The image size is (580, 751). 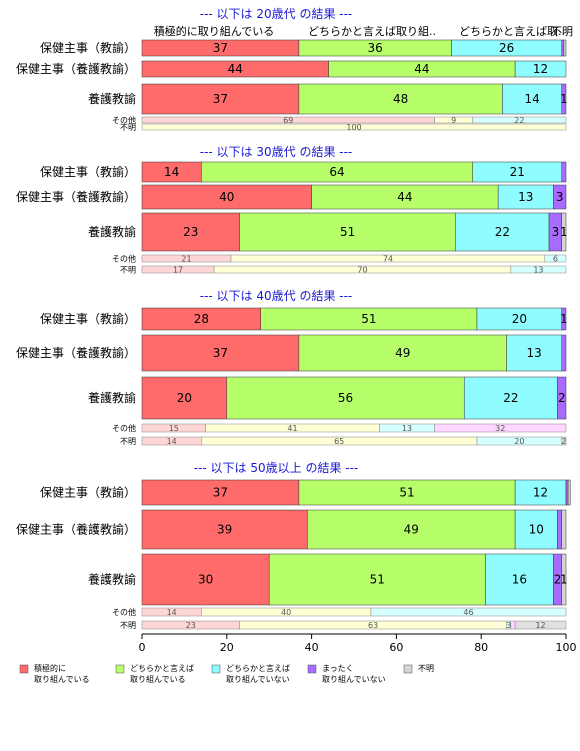 I want to click on segment-label: 26, so click(x=506, y=48).